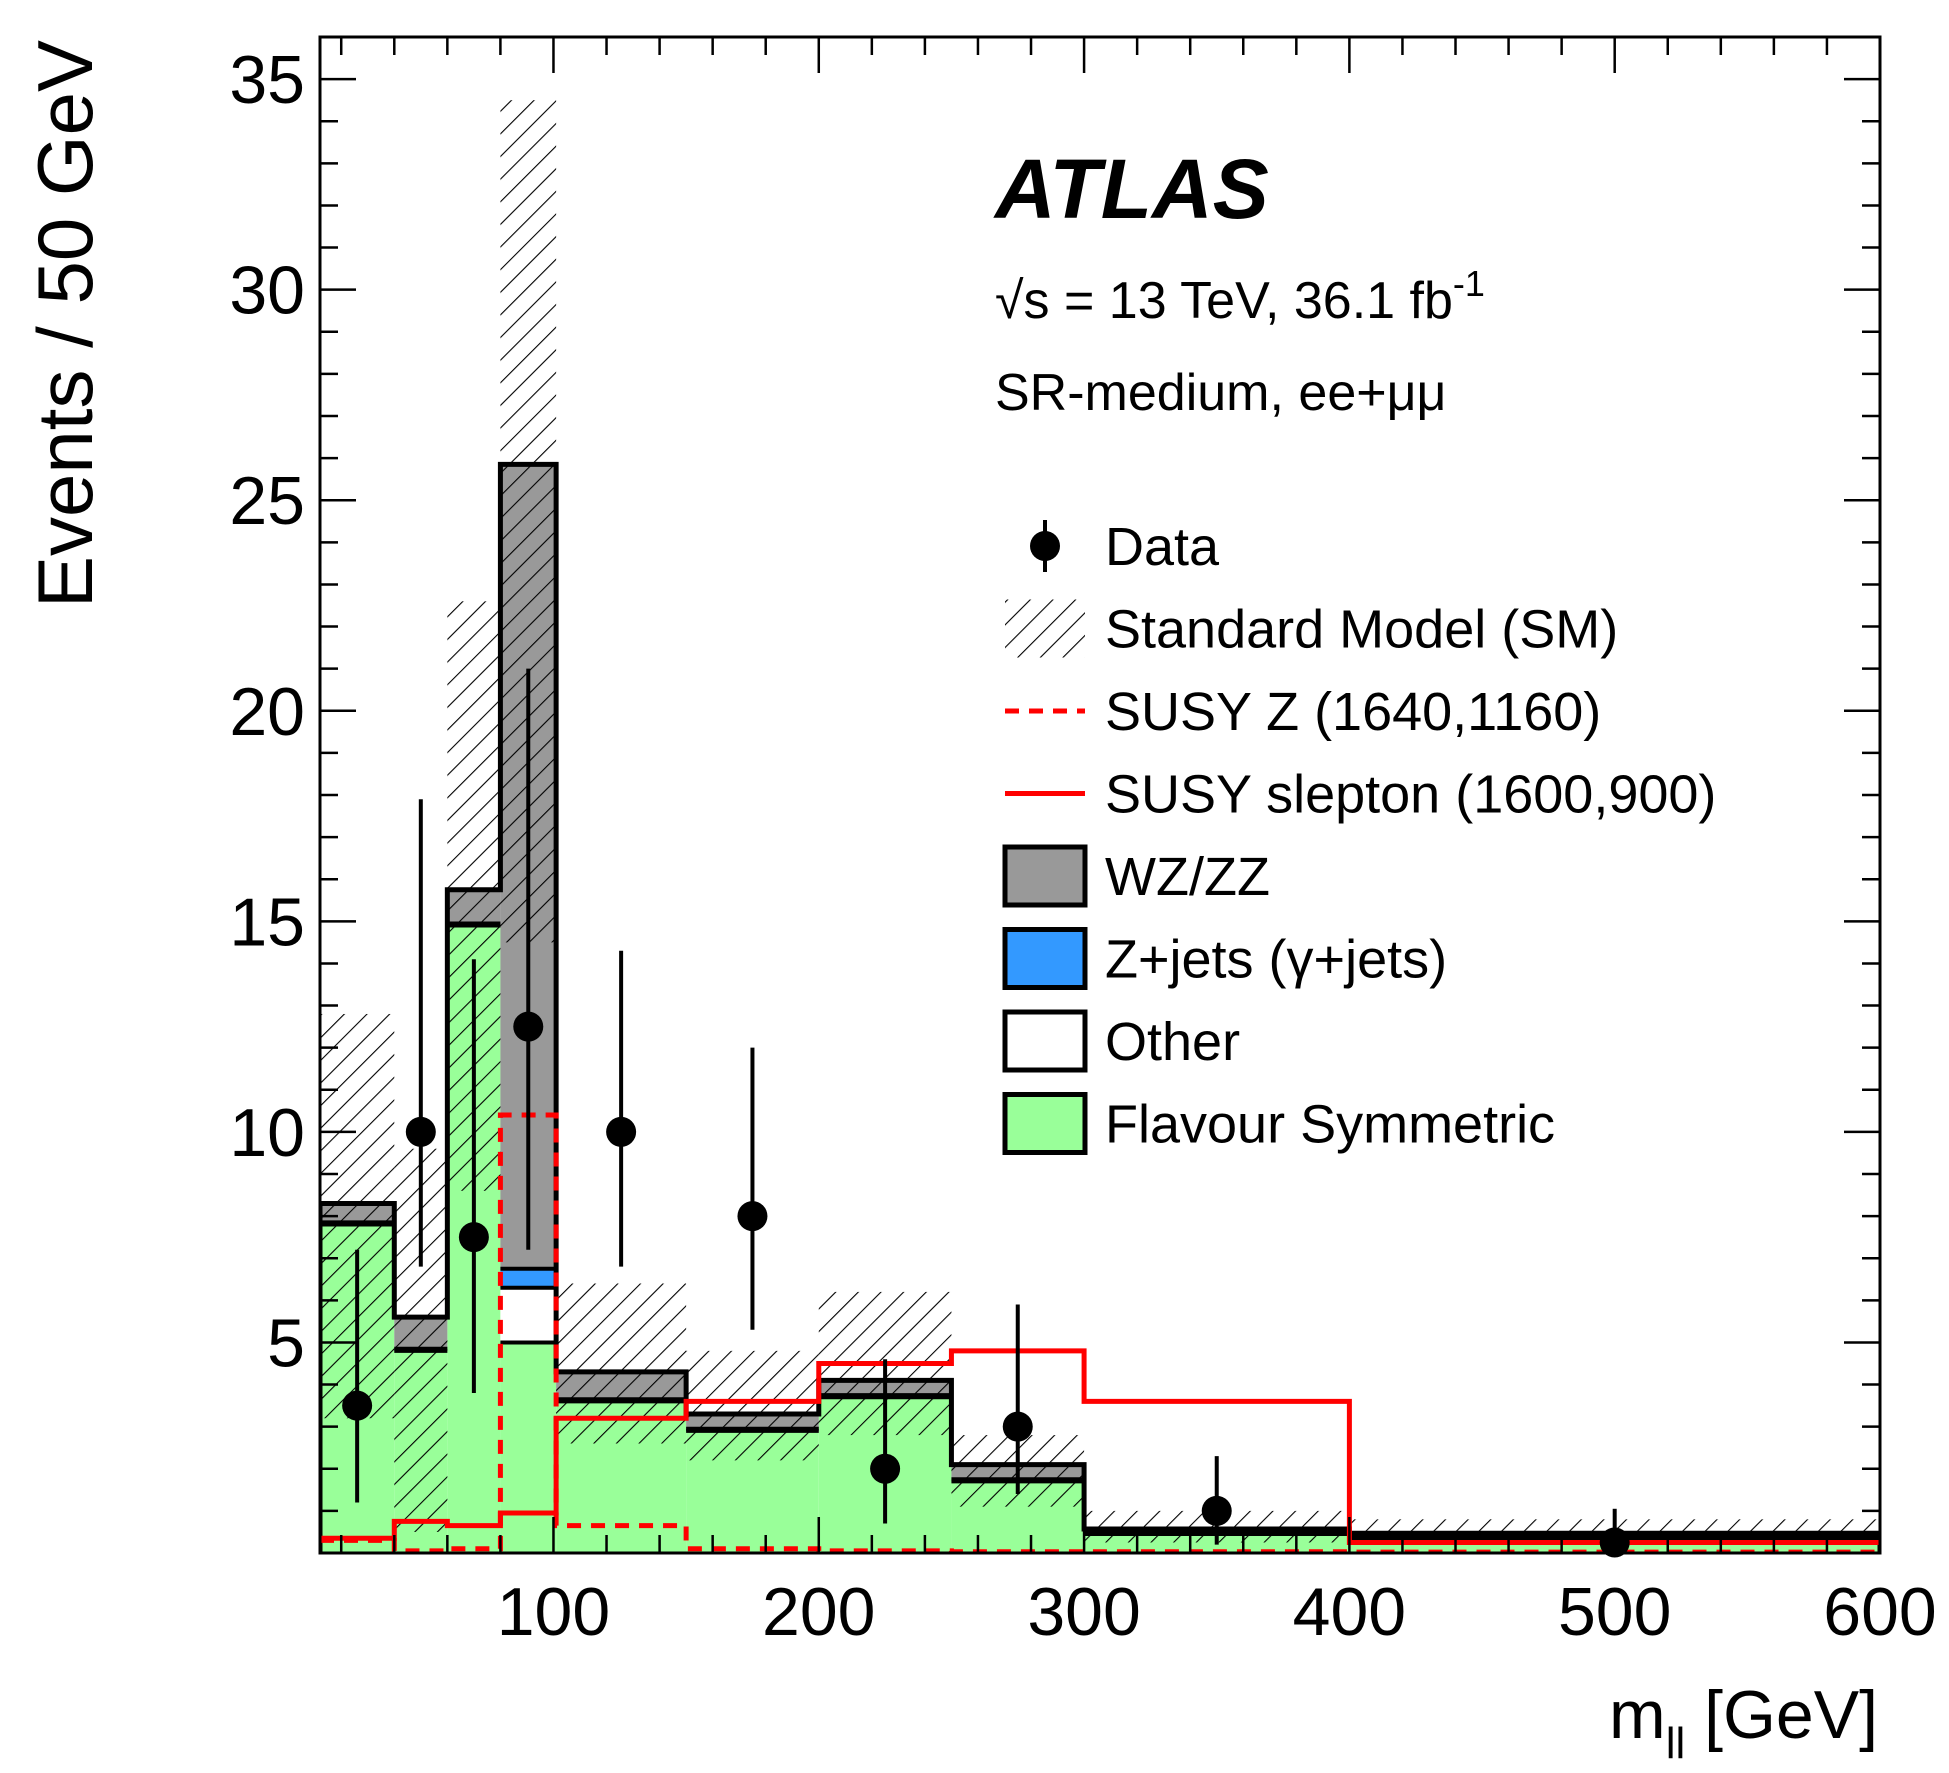 Image resolution: width=1949 pixels, height=1773 pixels. Describe the element at coordinates (1276, 960) in the screenshot. I see `legend-z-jets-jets-label: Z+jets (γ+jets)` at that location.